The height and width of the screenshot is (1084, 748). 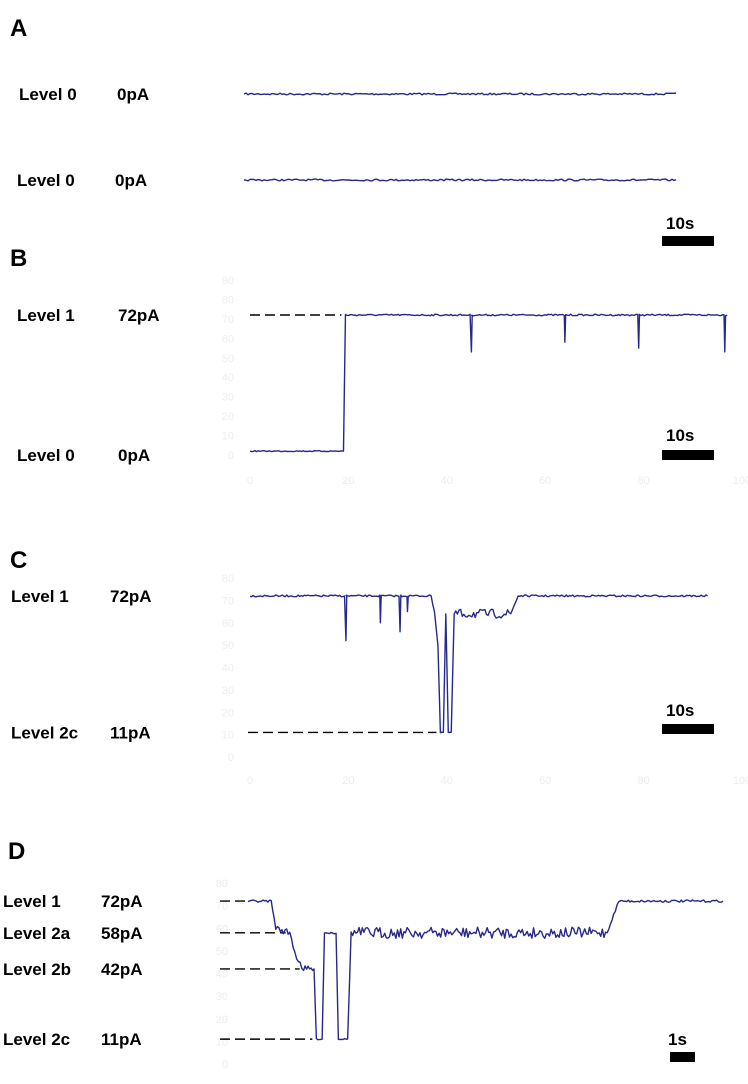 What do you see at coordinates (18, 560) in the screenshot?
I see `panel-label-c: C` at bounding box center [18, 560].